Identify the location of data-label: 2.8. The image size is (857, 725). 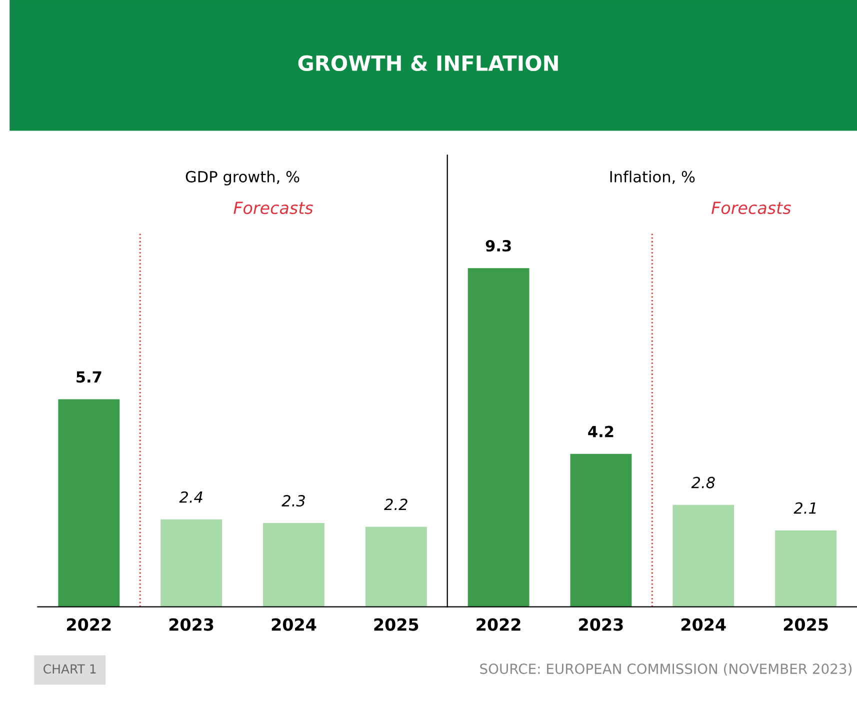
(703, 482).